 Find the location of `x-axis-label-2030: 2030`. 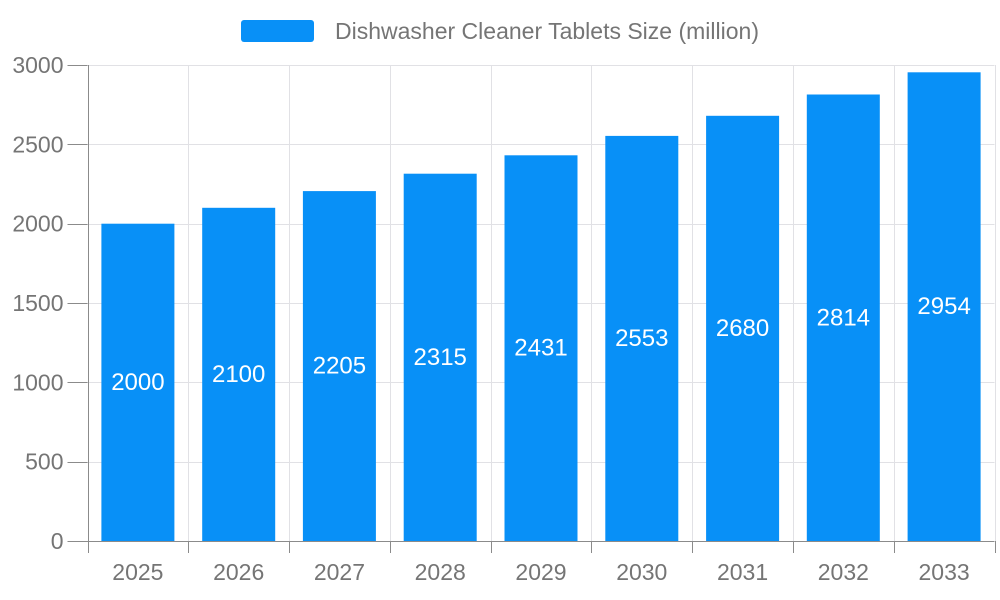

x-axis-label-2030: 2030 is located at coordinates (641, 572).